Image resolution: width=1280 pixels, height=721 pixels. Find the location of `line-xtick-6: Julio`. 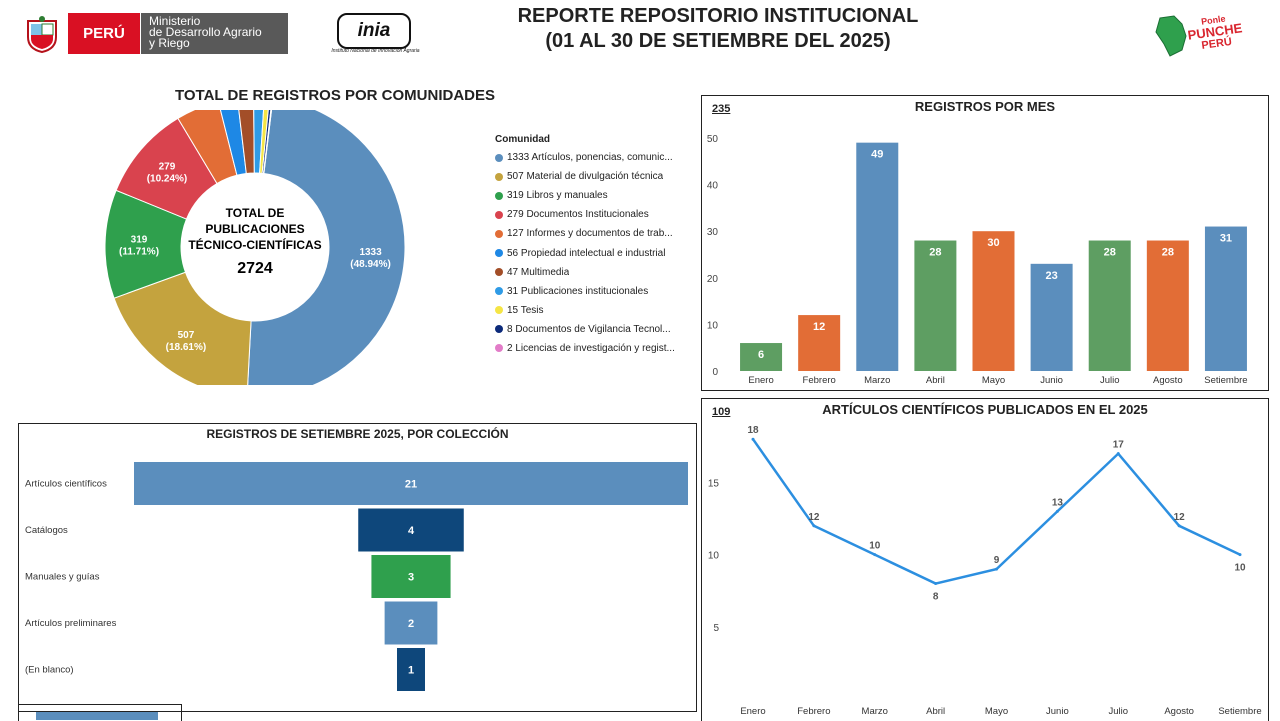

line-xtick-6: Julio is located at coordinates (1118, 711).